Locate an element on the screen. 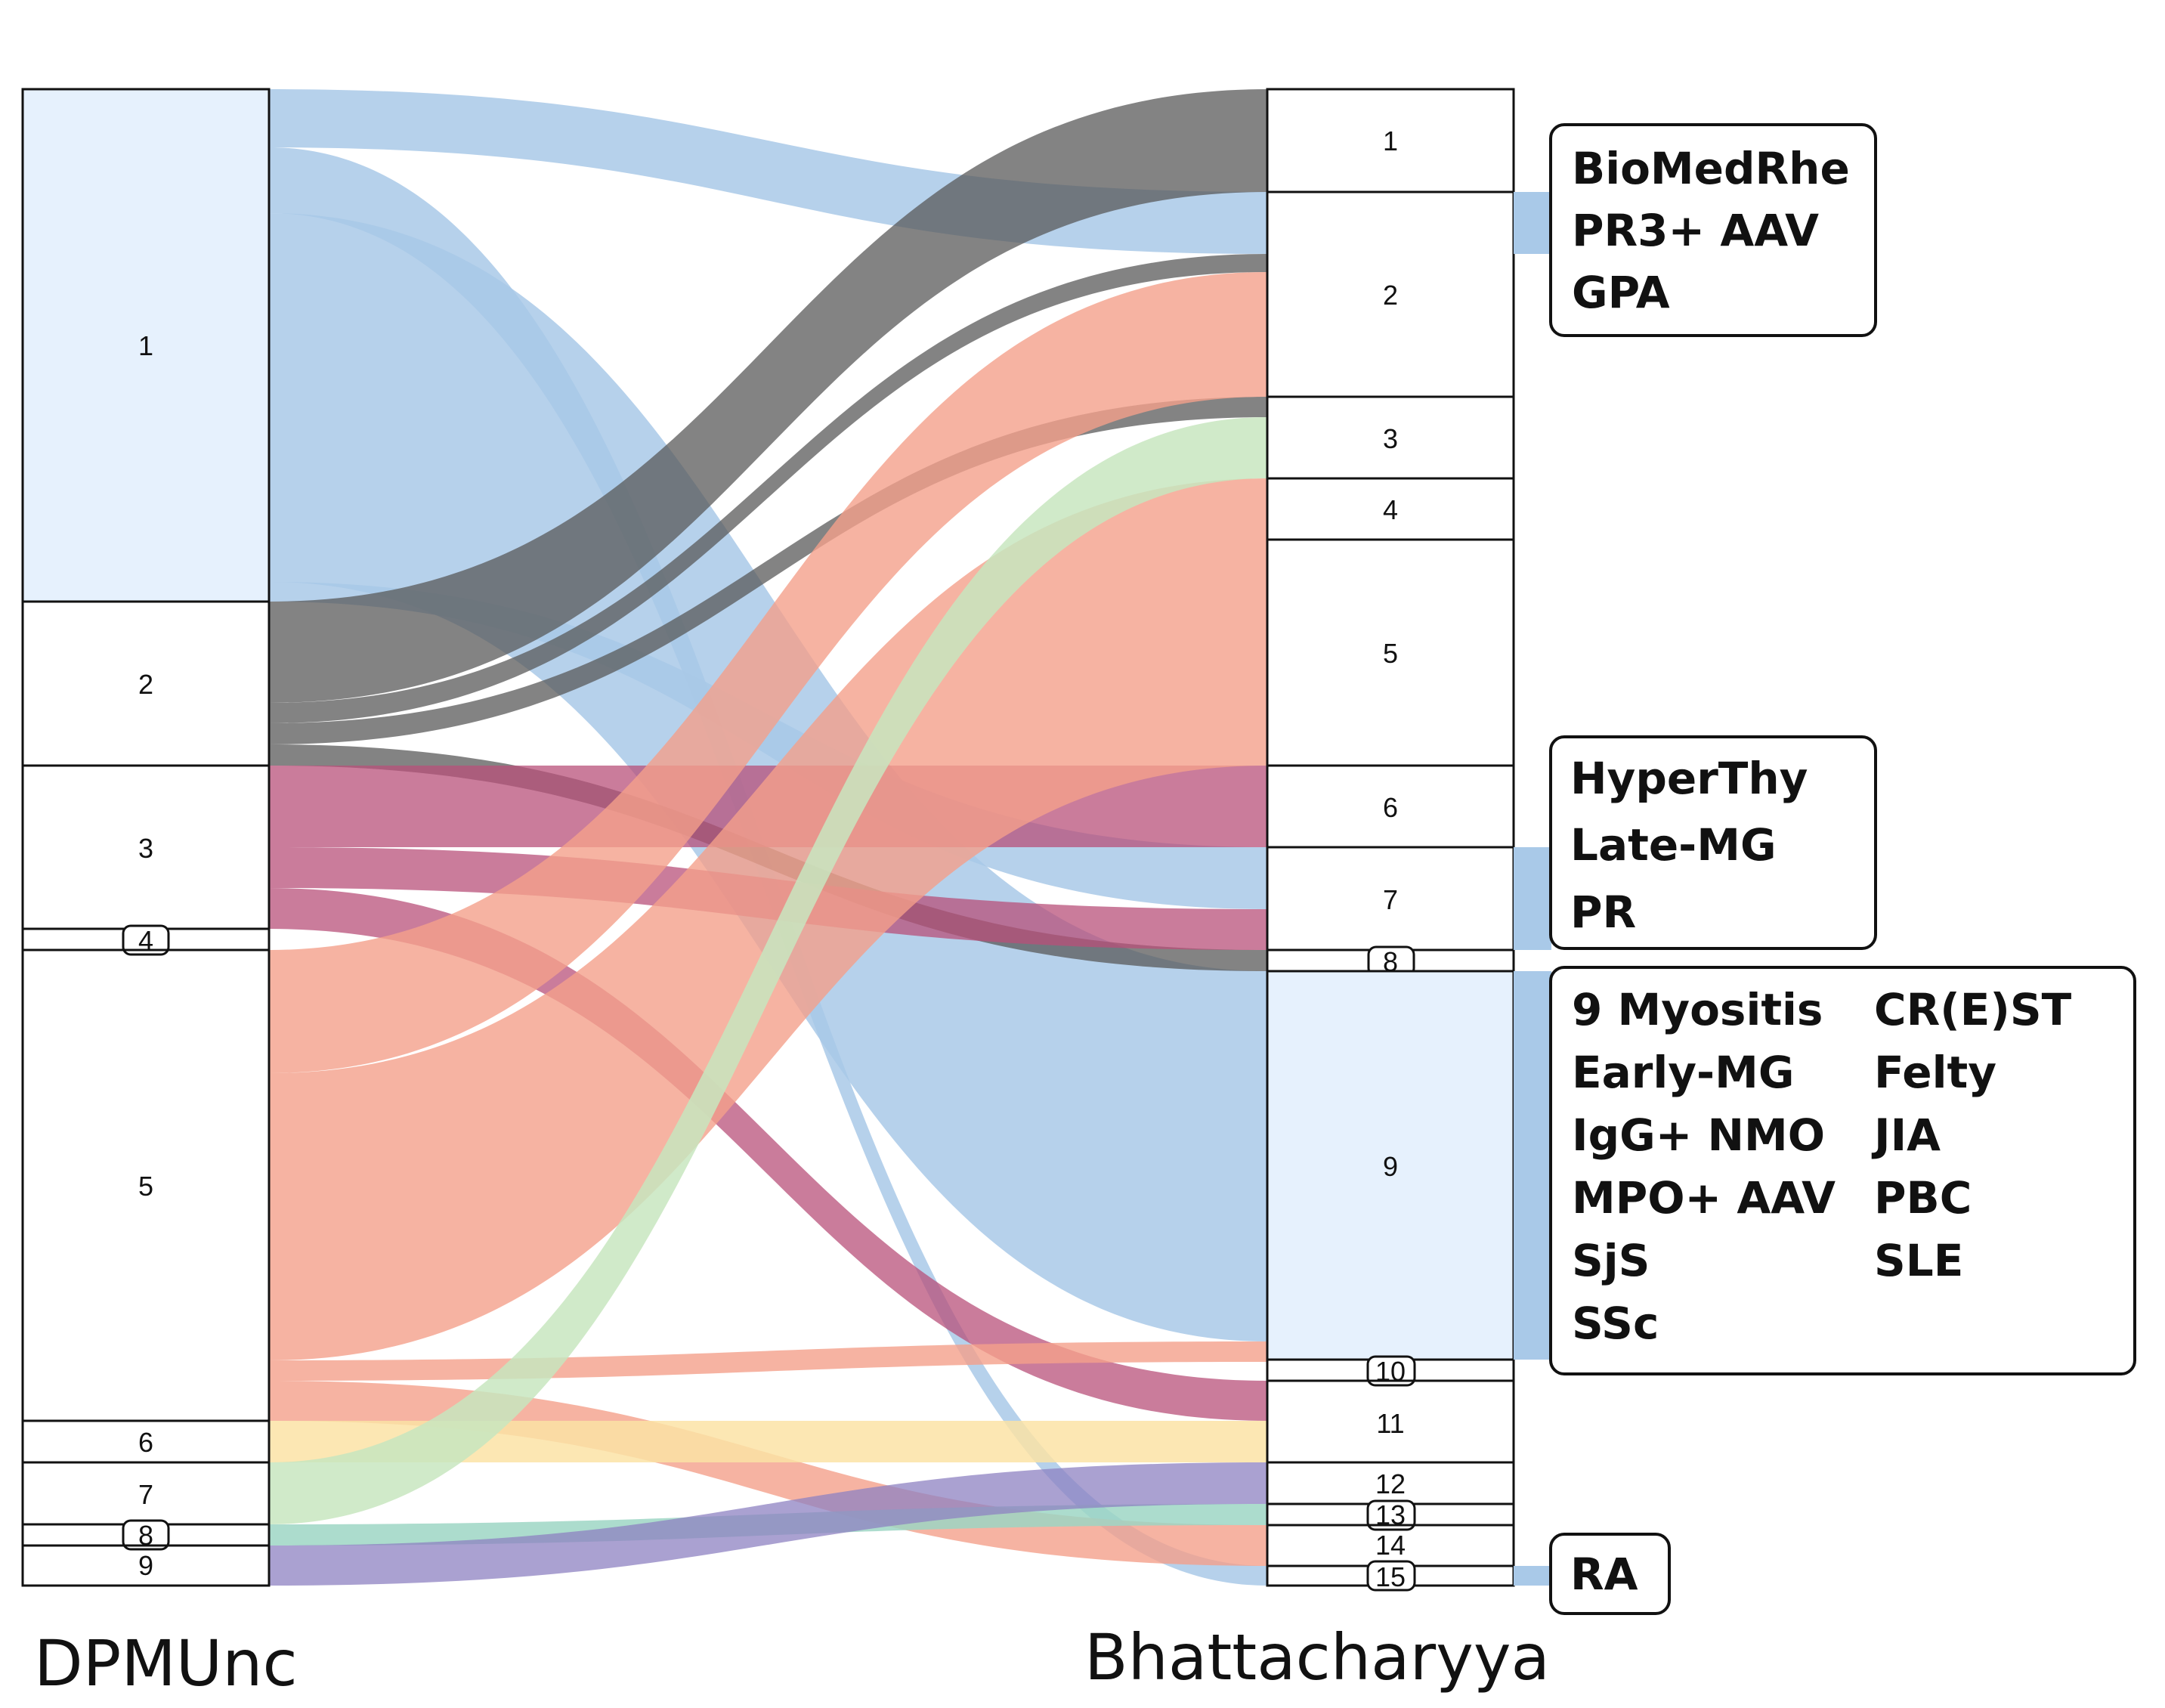 The image size is (2165, 1708). label-box-3-col2-line-2: Felty is located at coordinates (1935, 1072).